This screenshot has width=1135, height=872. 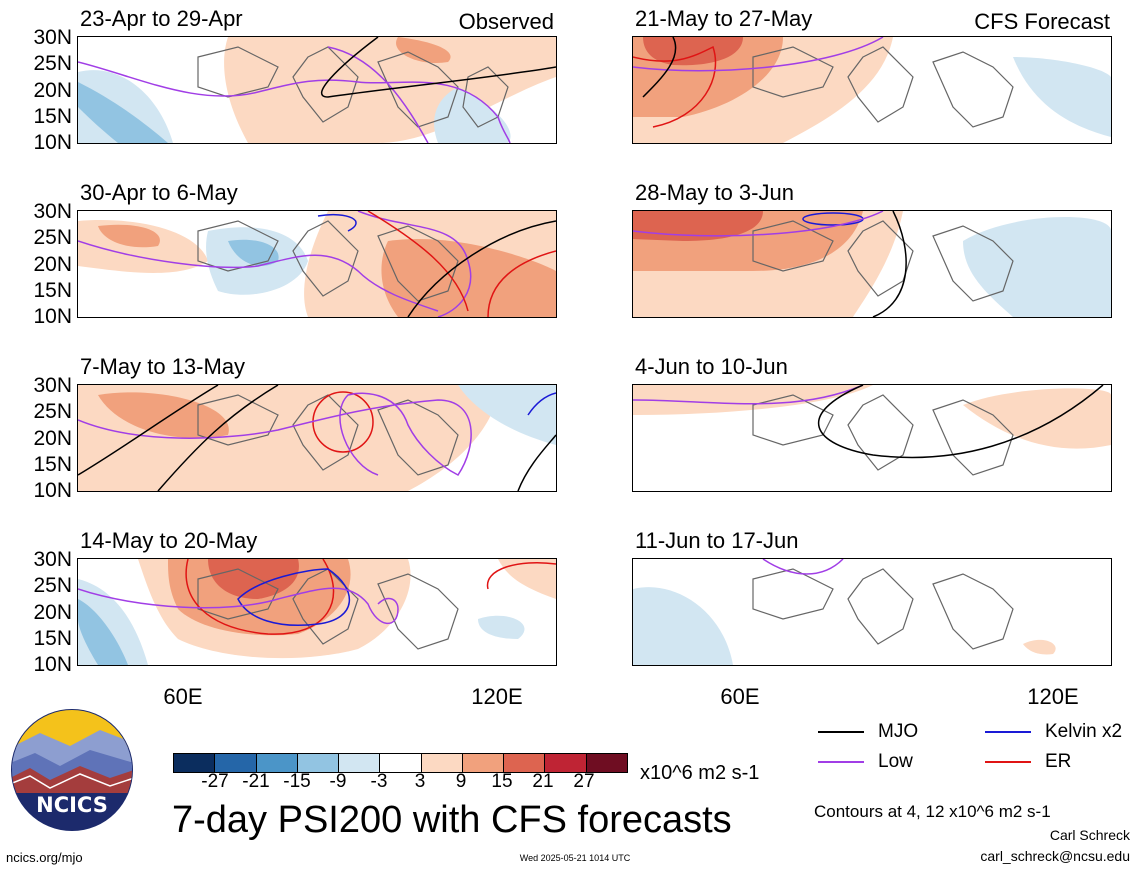 I want to click on er-legend-swatch, so click(x=1008, y=762).